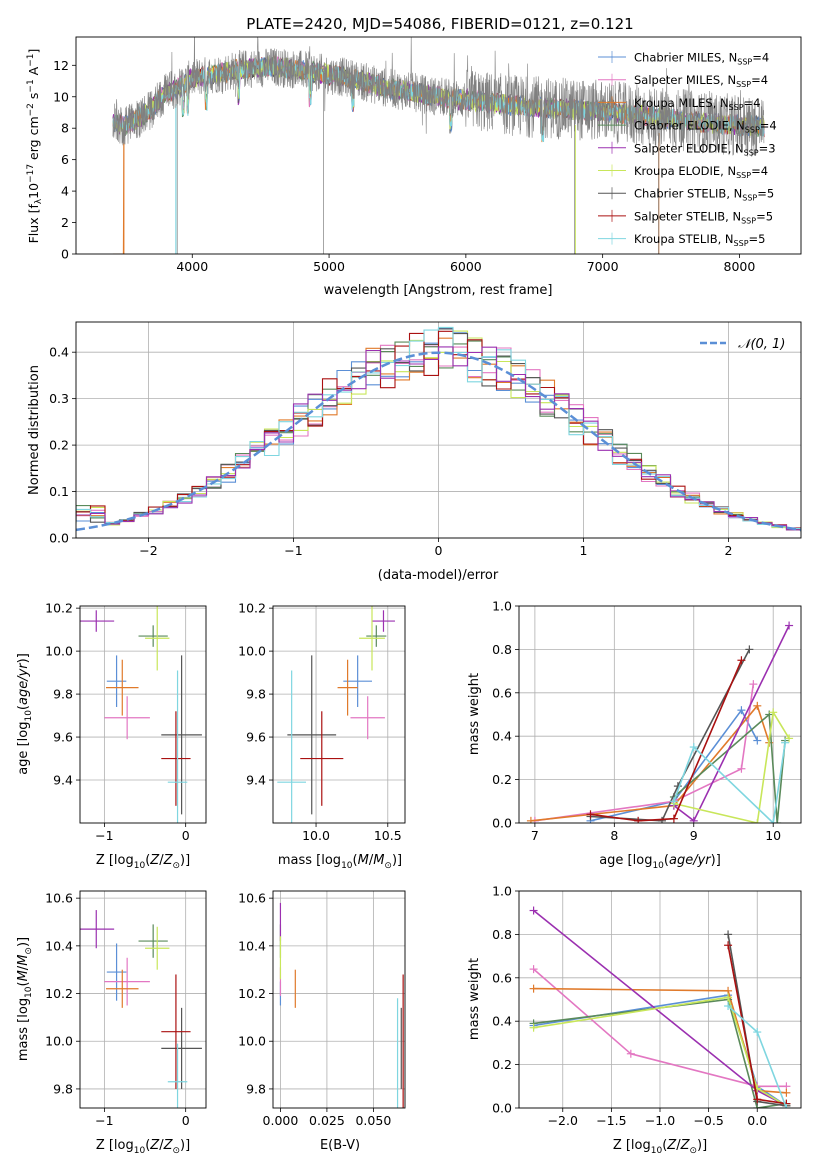 The image size is (819, 1170). I want to click on y-axis-label-spectrum: Flux [fλ10−17 erg cm−2 s−1 A−1], so click(35, 146).